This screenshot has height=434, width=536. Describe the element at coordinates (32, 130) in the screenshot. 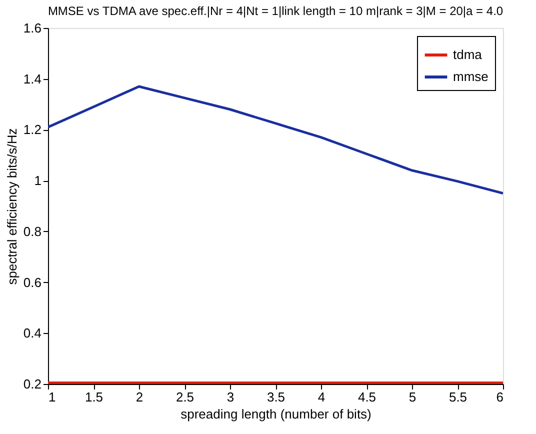

I see `y-tick-label: 1.2` at that location.